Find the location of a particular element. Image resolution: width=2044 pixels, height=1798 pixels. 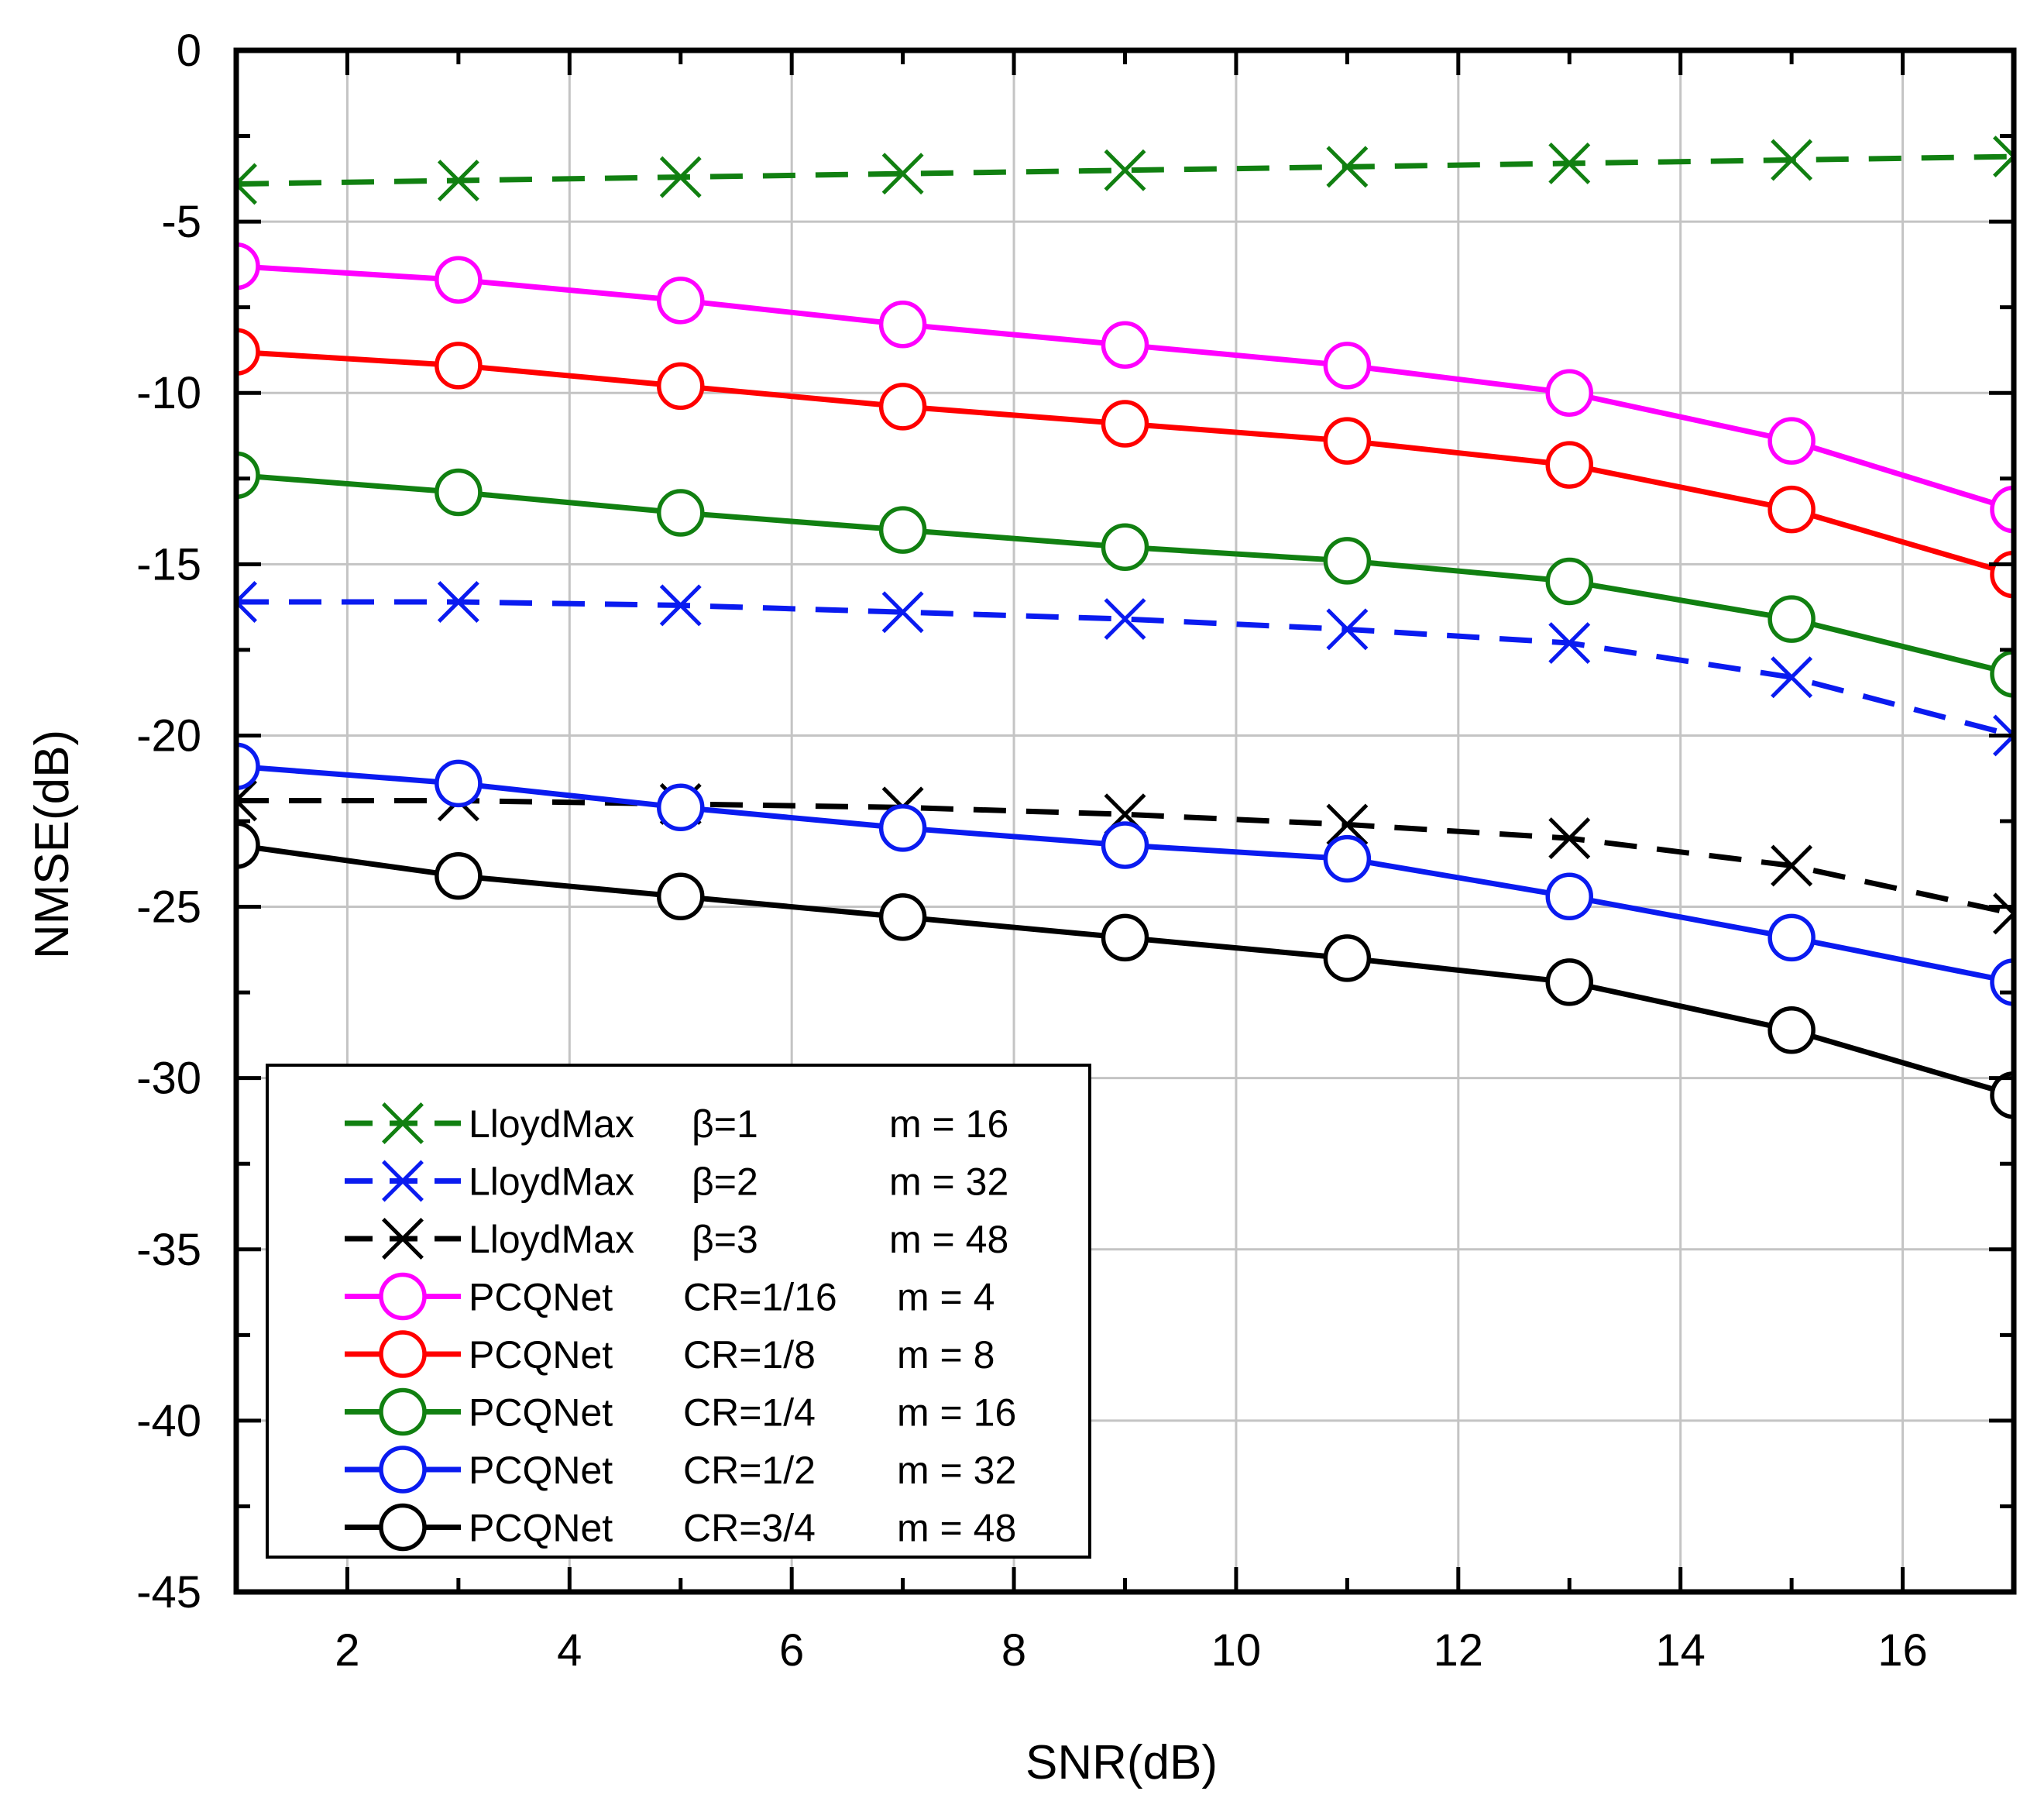

y-axis-title: NMSE(dB) is located at coordinates (52, 844).